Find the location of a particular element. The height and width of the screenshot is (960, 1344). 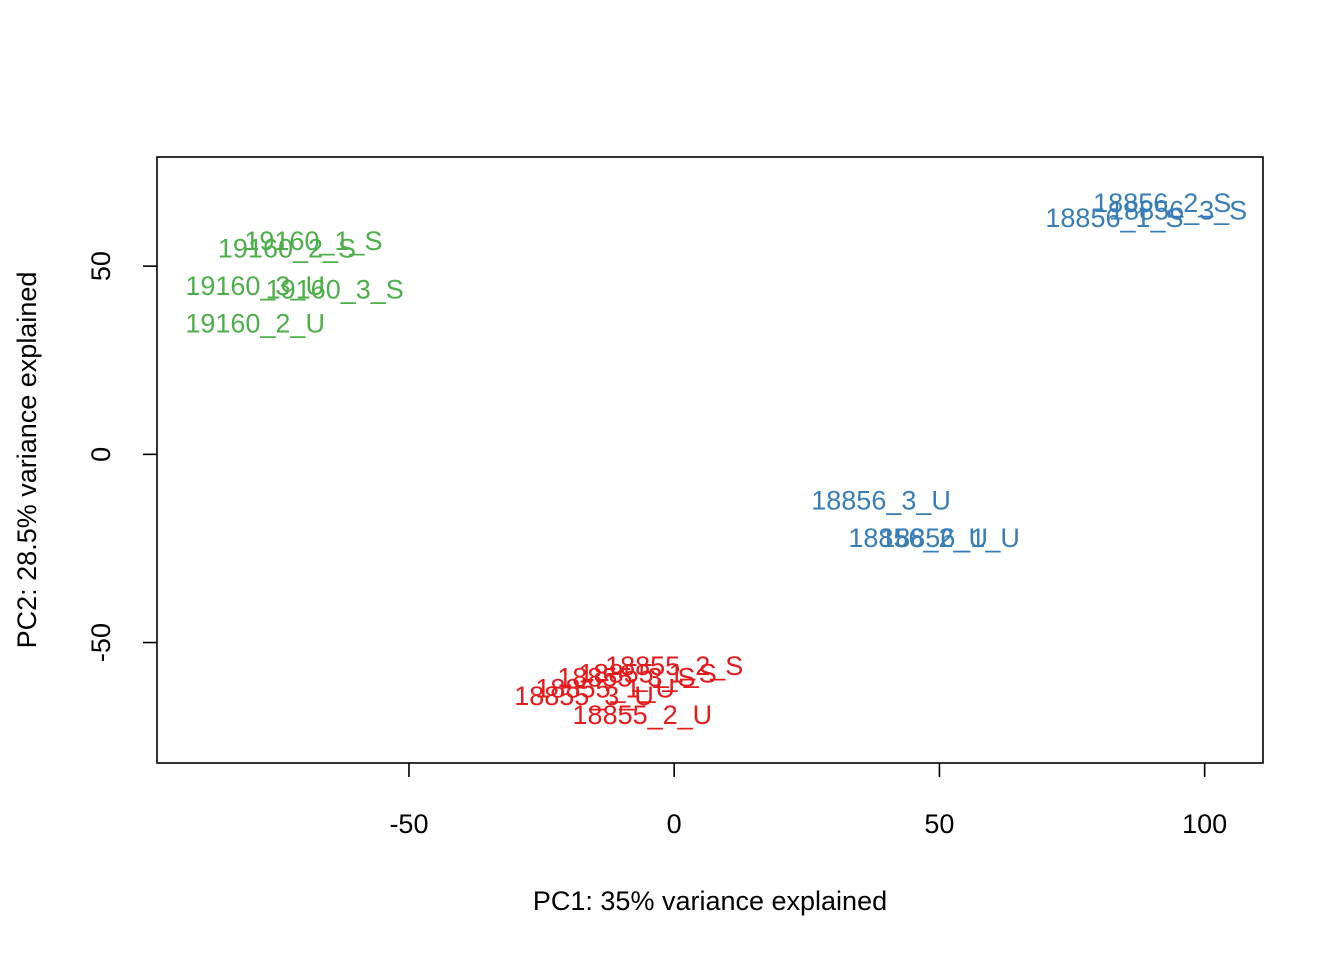

y-axis: -50 0 50 is located at coordinates (121, 456).